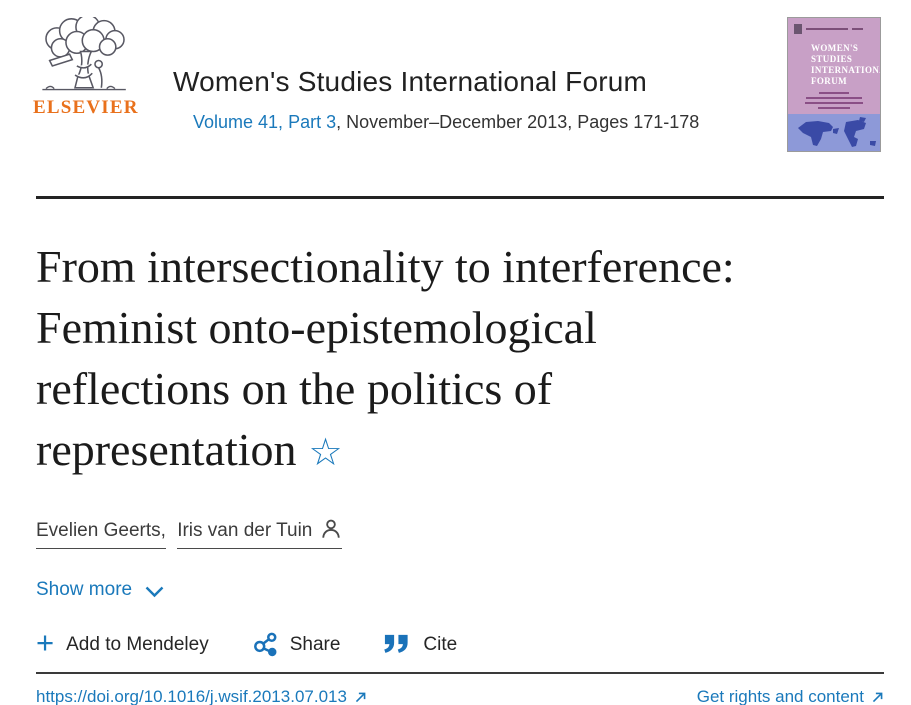  Describe the element at coordinates (84, 54) in the screenshot. I see `elsevier-tree-icon` at that location.